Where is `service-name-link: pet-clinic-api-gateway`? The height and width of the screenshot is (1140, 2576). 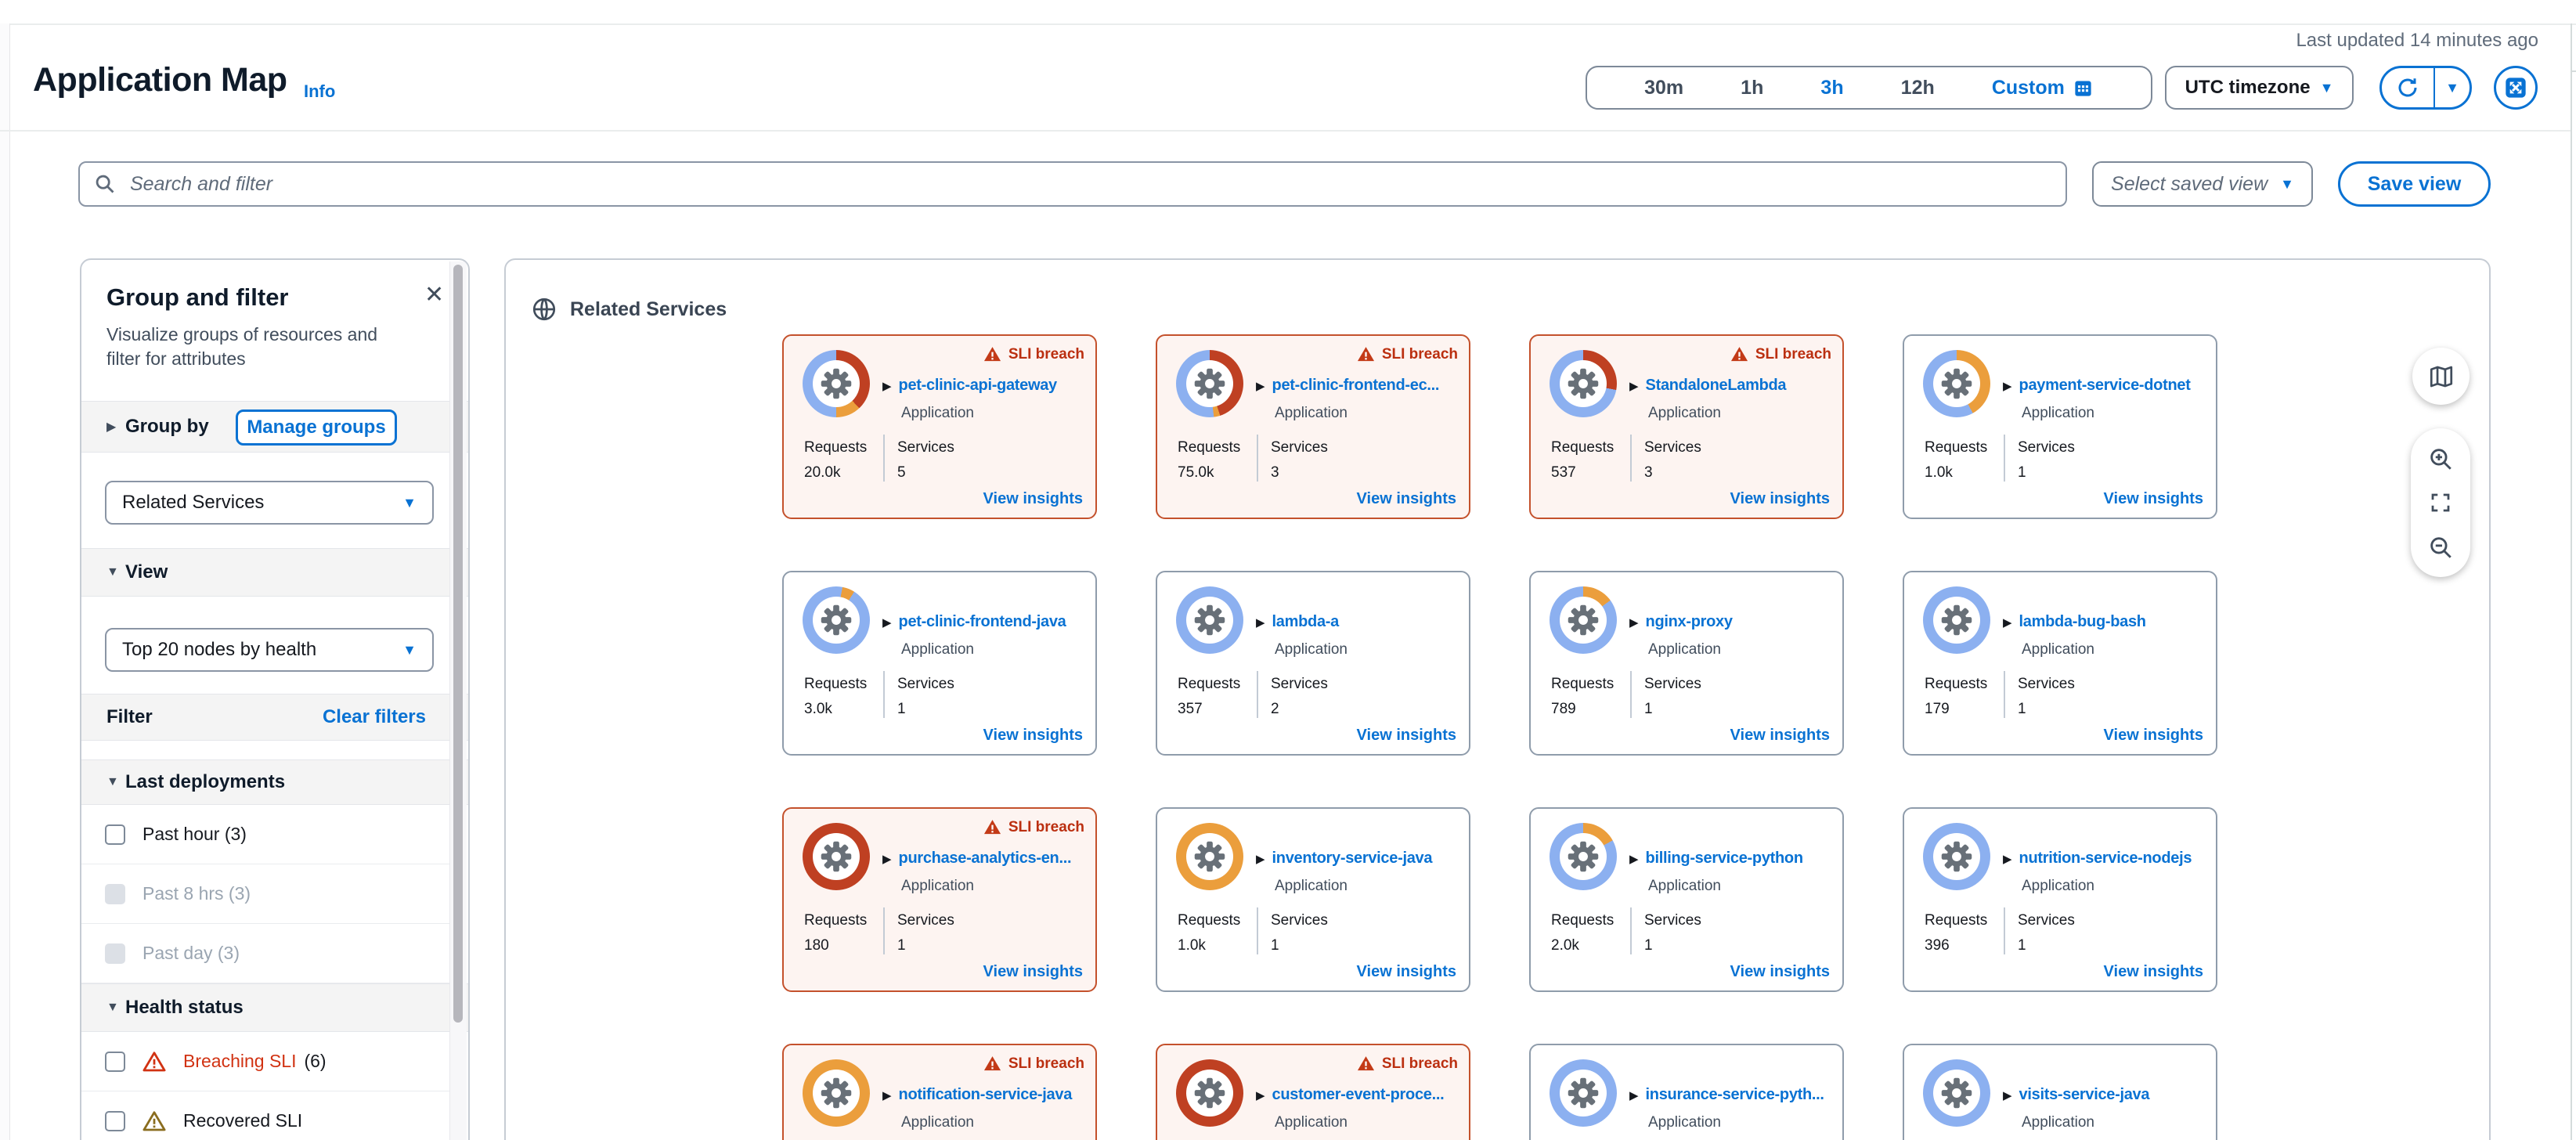
service-name-link: pet-clinic-api-gateway is located at coordinates (978, 385).